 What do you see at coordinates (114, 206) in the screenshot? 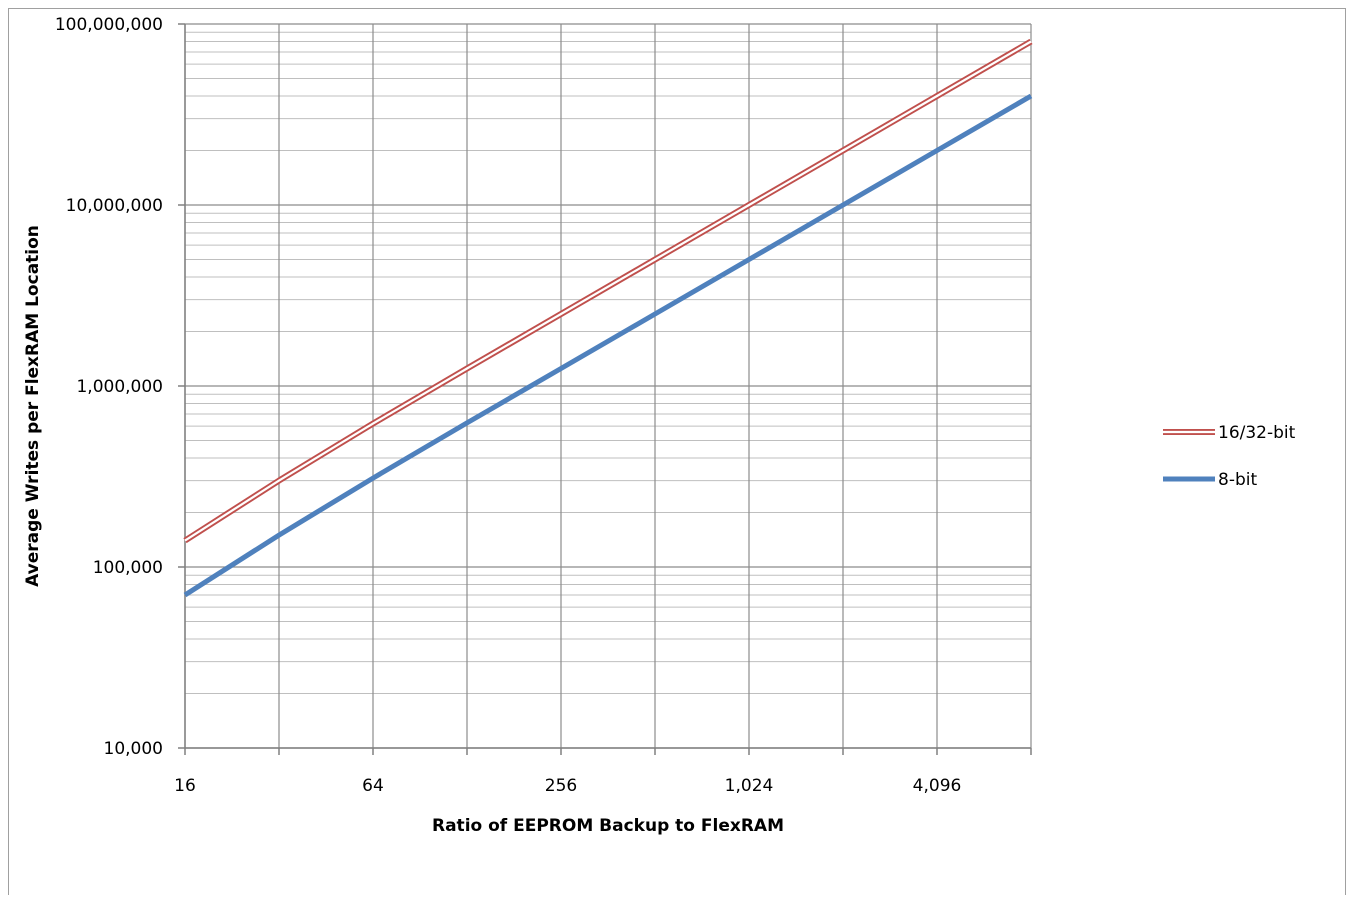
I see `y-tick-label: 10,000,000` at bounding box center [114, 206].